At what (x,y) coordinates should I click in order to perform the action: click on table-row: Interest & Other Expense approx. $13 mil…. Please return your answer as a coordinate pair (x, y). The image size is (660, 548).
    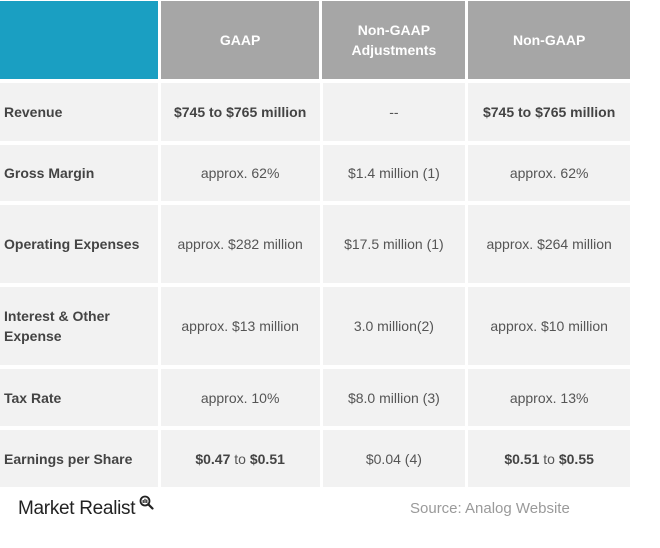
    Looking at the image, I should click on (315, 327).